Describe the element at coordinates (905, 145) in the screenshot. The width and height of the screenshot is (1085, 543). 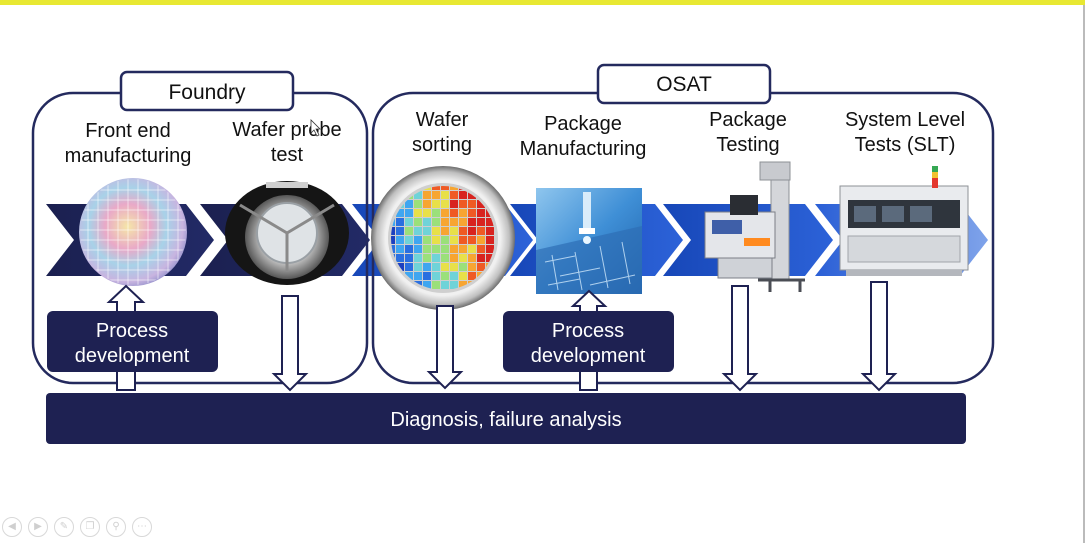
I see `stage-slt-line2: Tests (SLT)` at that location.